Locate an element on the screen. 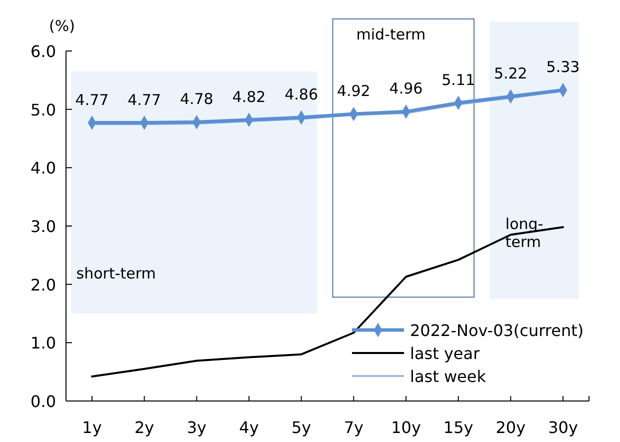  x-tick-label: 3y is located at coordinates (196, 427).